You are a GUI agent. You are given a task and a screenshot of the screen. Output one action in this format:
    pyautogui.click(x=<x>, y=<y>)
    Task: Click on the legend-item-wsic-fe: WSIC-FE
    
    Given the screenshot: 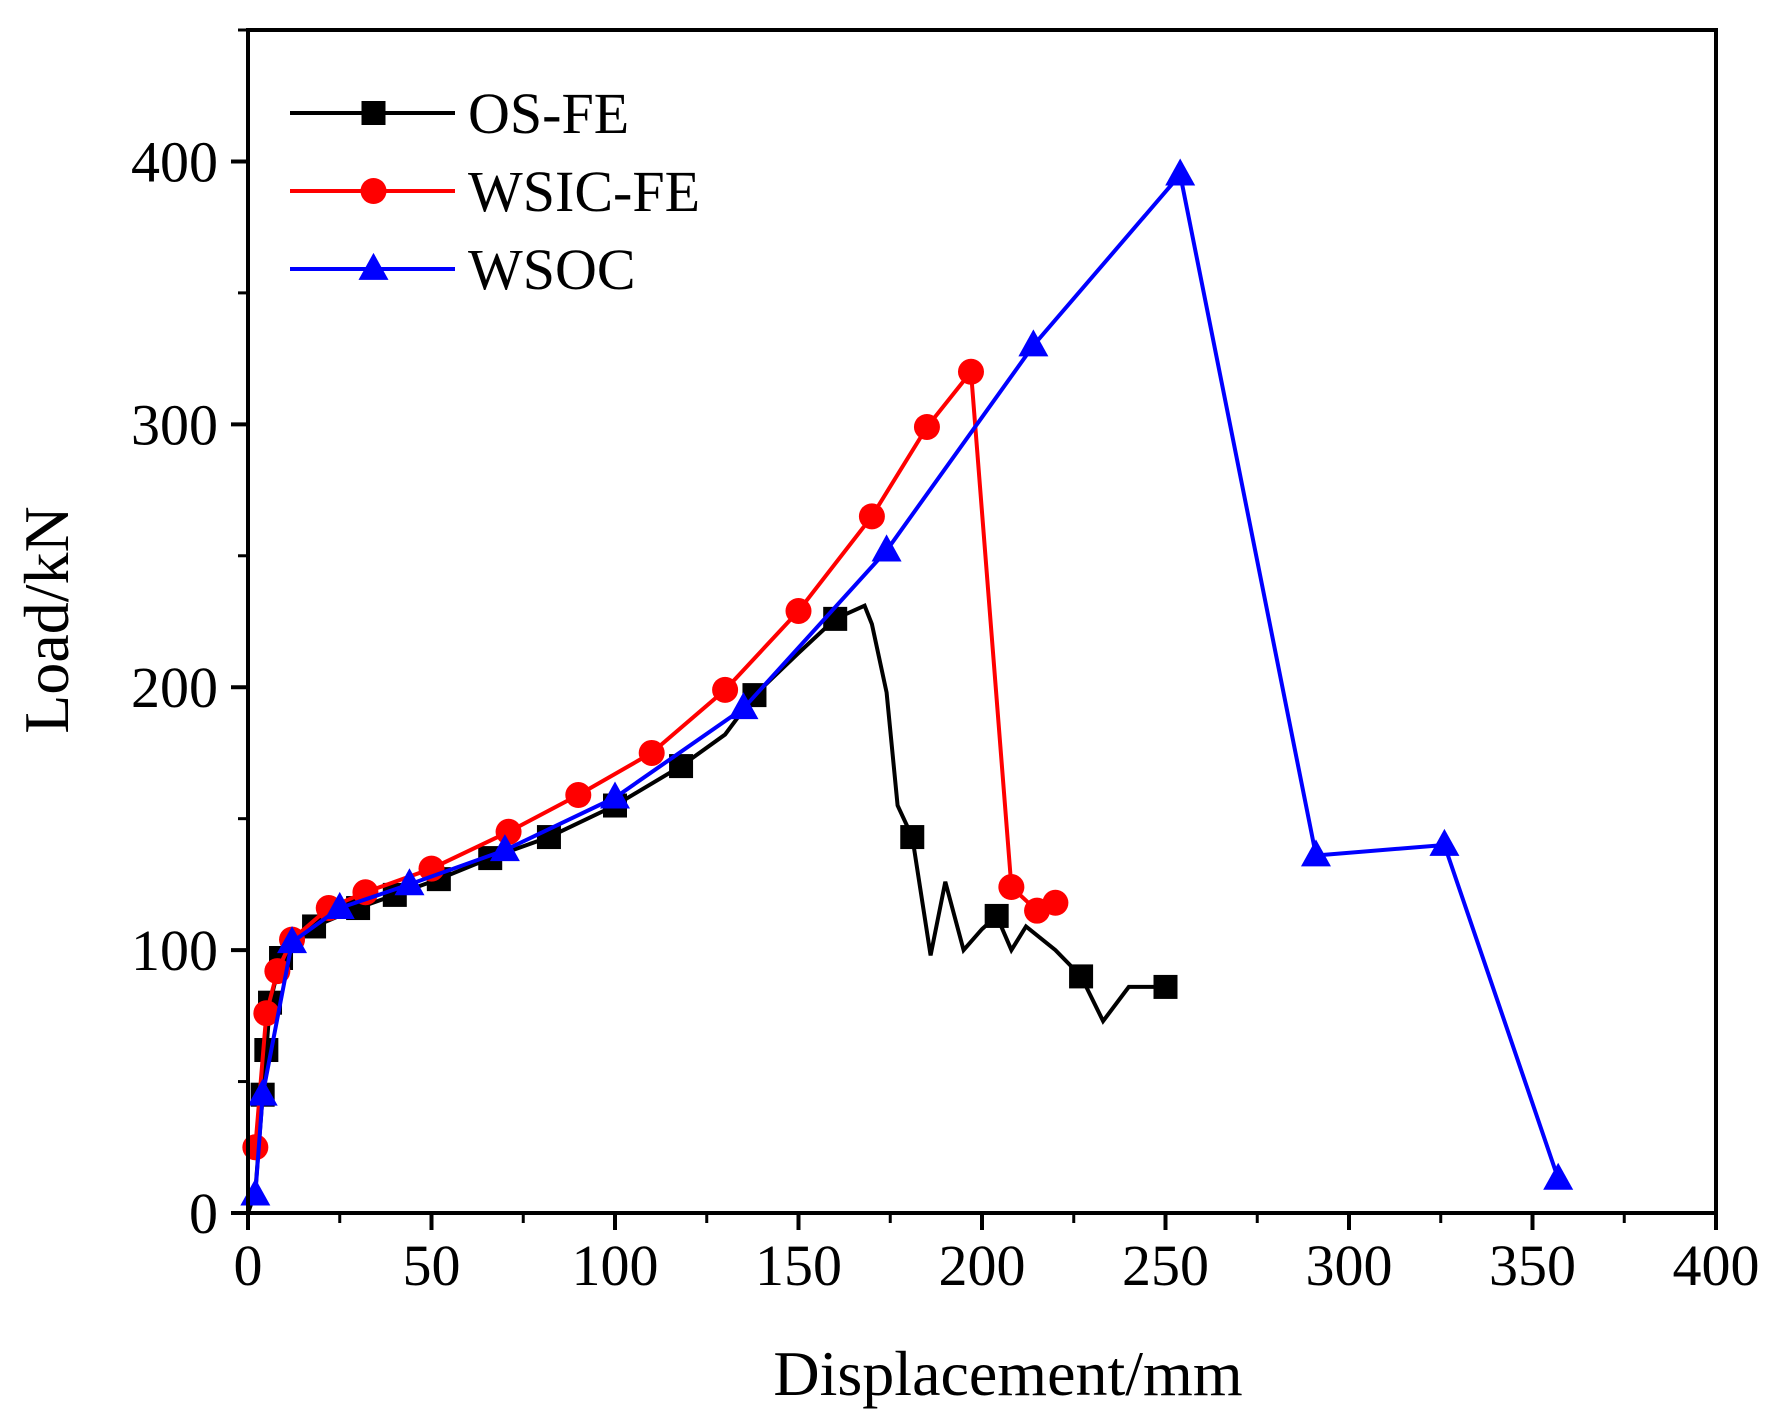 What is the action you would take?
    pyautogui.click(x=495, y=191)
    